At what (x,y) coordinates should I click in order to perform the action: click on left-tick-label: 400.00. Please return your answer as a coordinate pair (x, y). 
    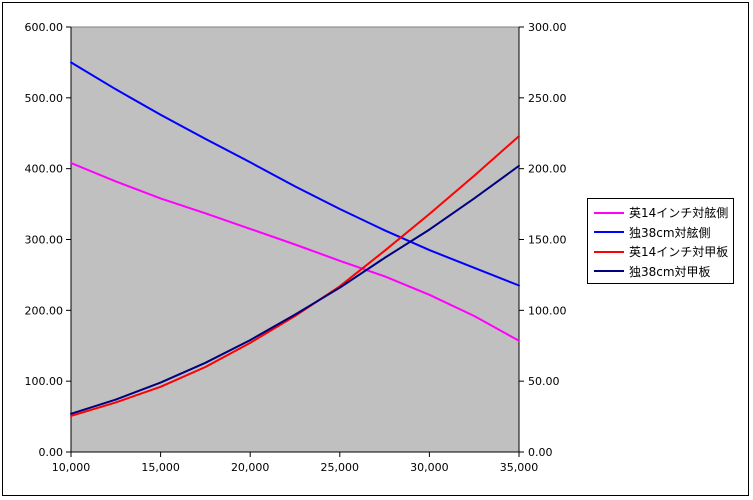
    Looking at the image, I should click on (44, 169).